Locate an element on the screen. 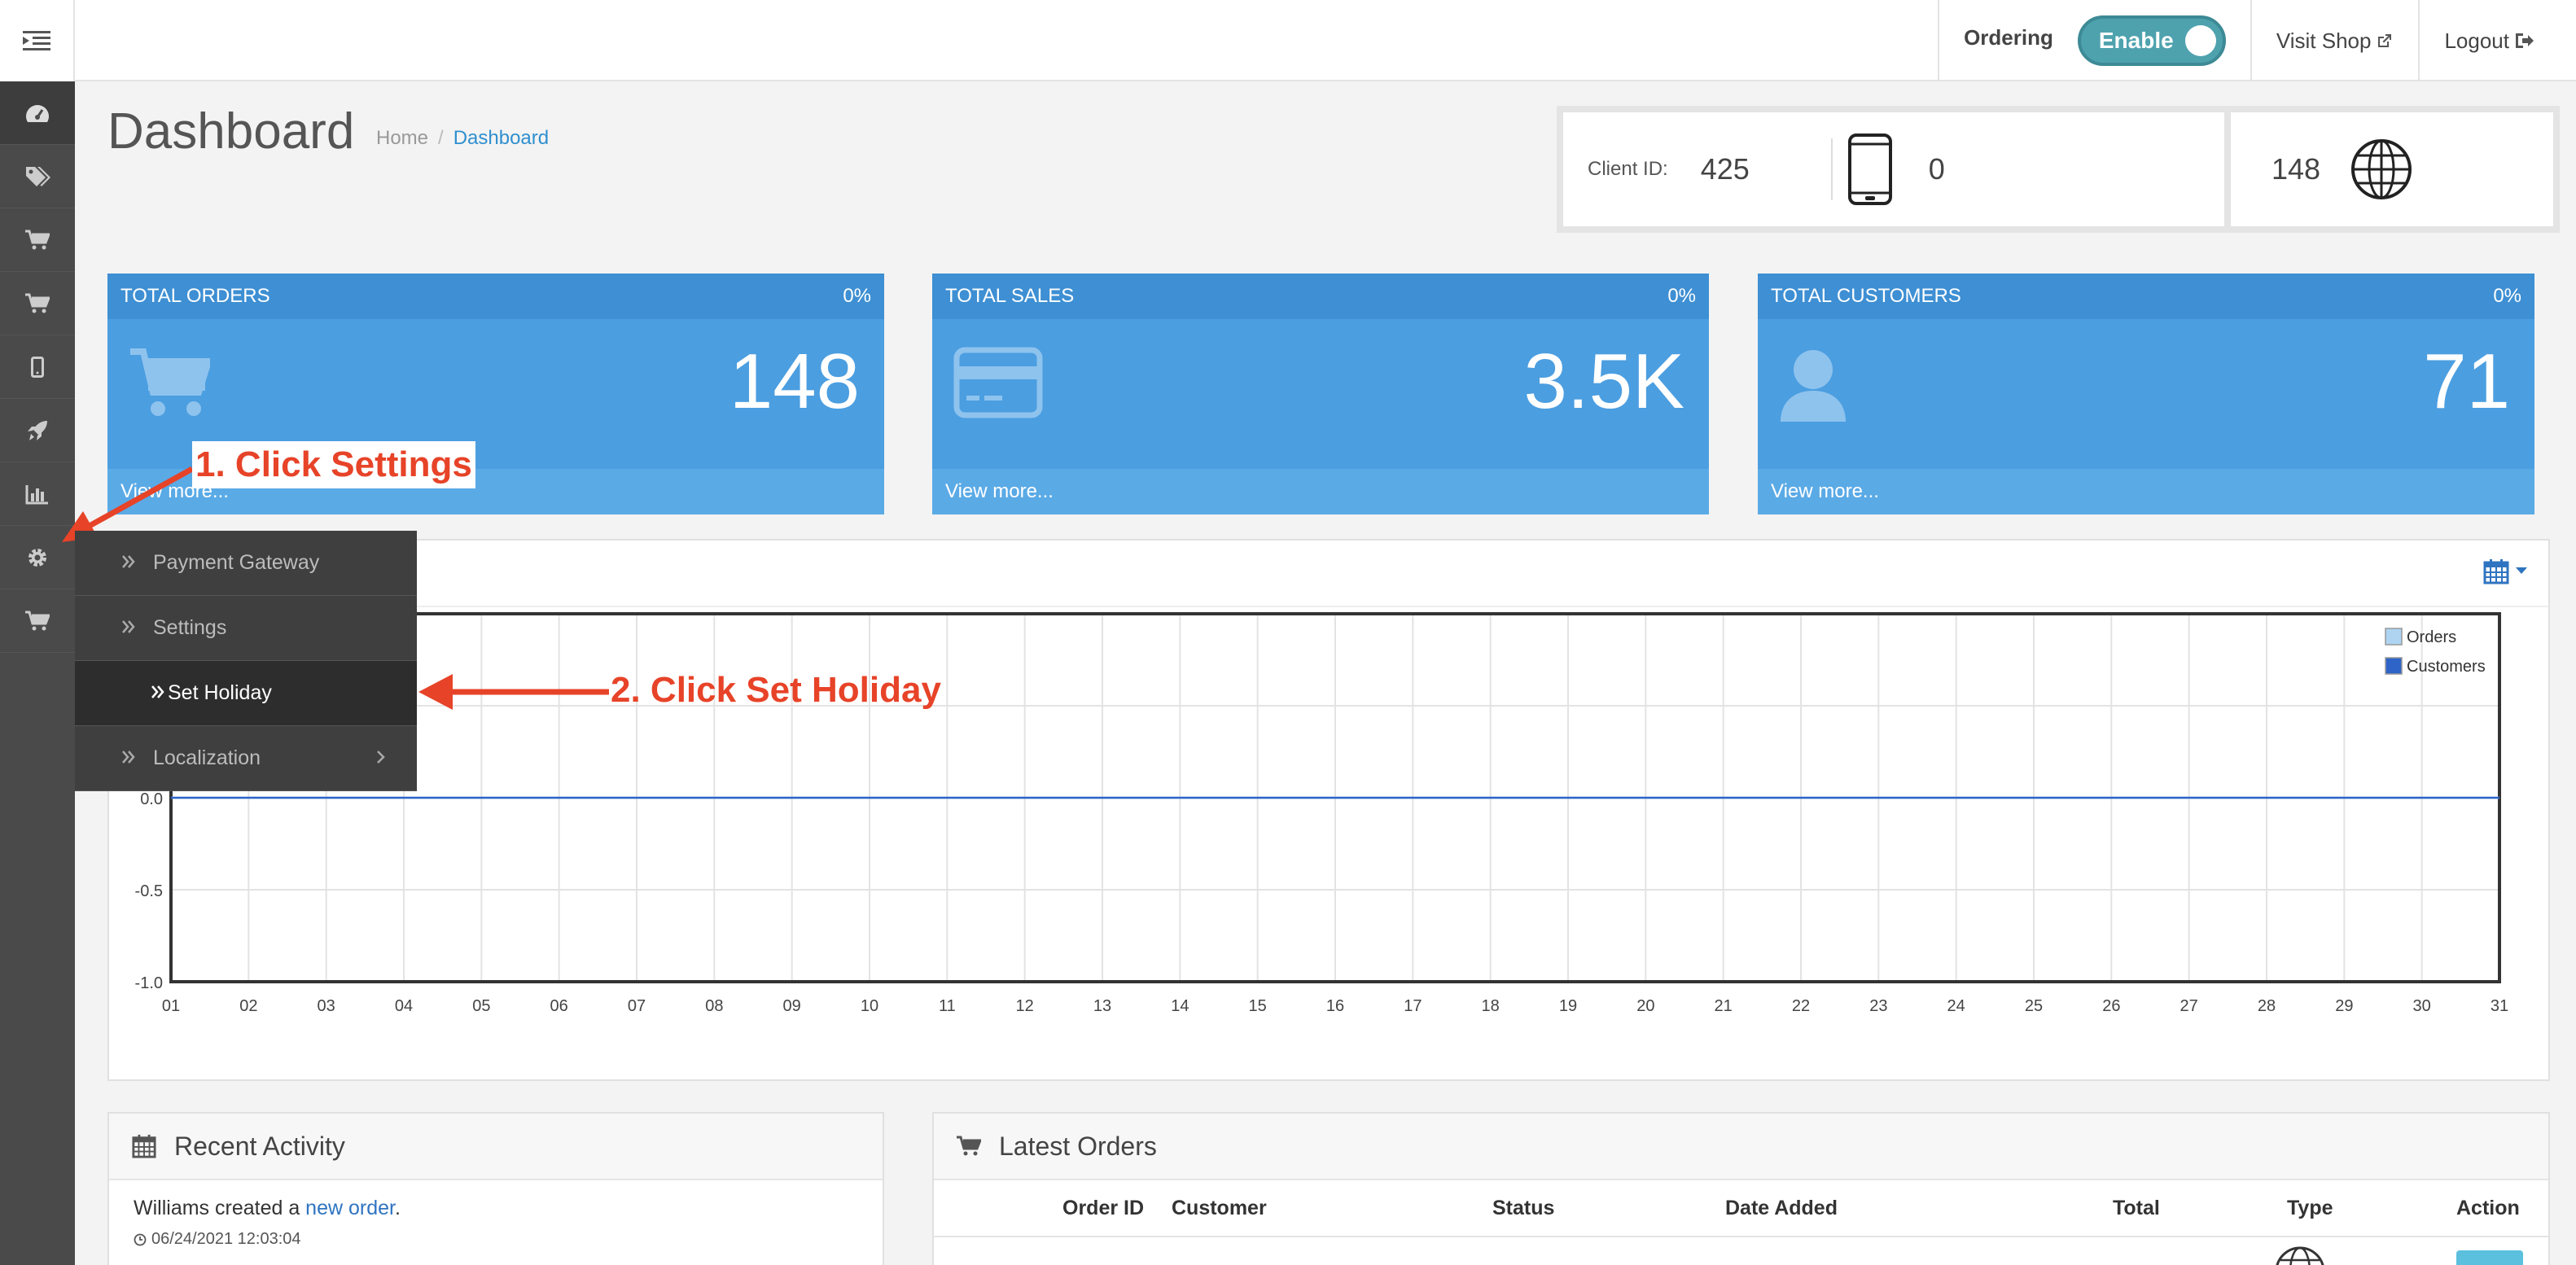 This screenshot has width=2576, height=1265. x-tick-label: 20 is located at coordinates (1645, 1006).